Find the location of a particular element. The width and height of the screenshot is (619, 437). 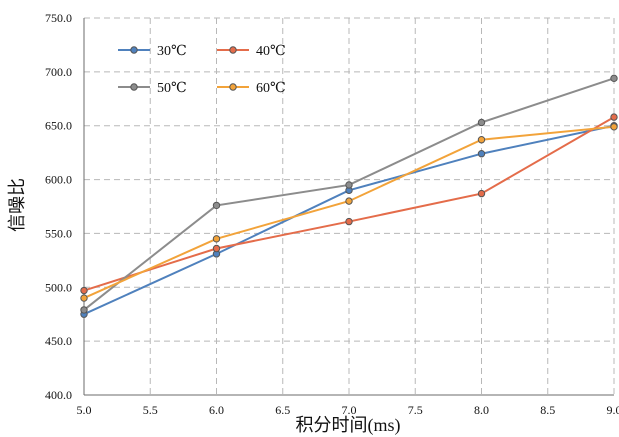

legend-label: 40℃ is located at coordinates (271, 51).